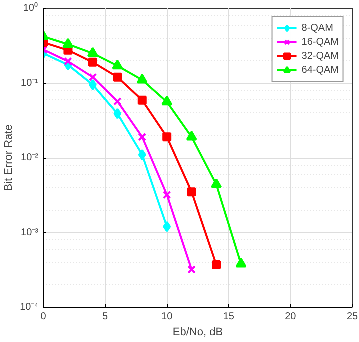 The height and width of the screenshot is (342, 359). I want to click on y-tick-label: 10⁻², so click(30, 158).